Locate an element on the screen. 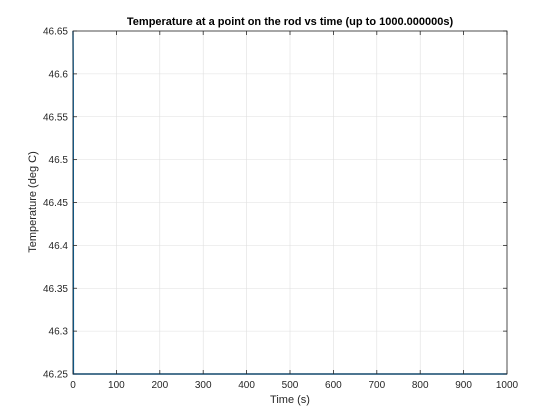  y-tick-label: 46.45 is located at coordinates (55, 203).